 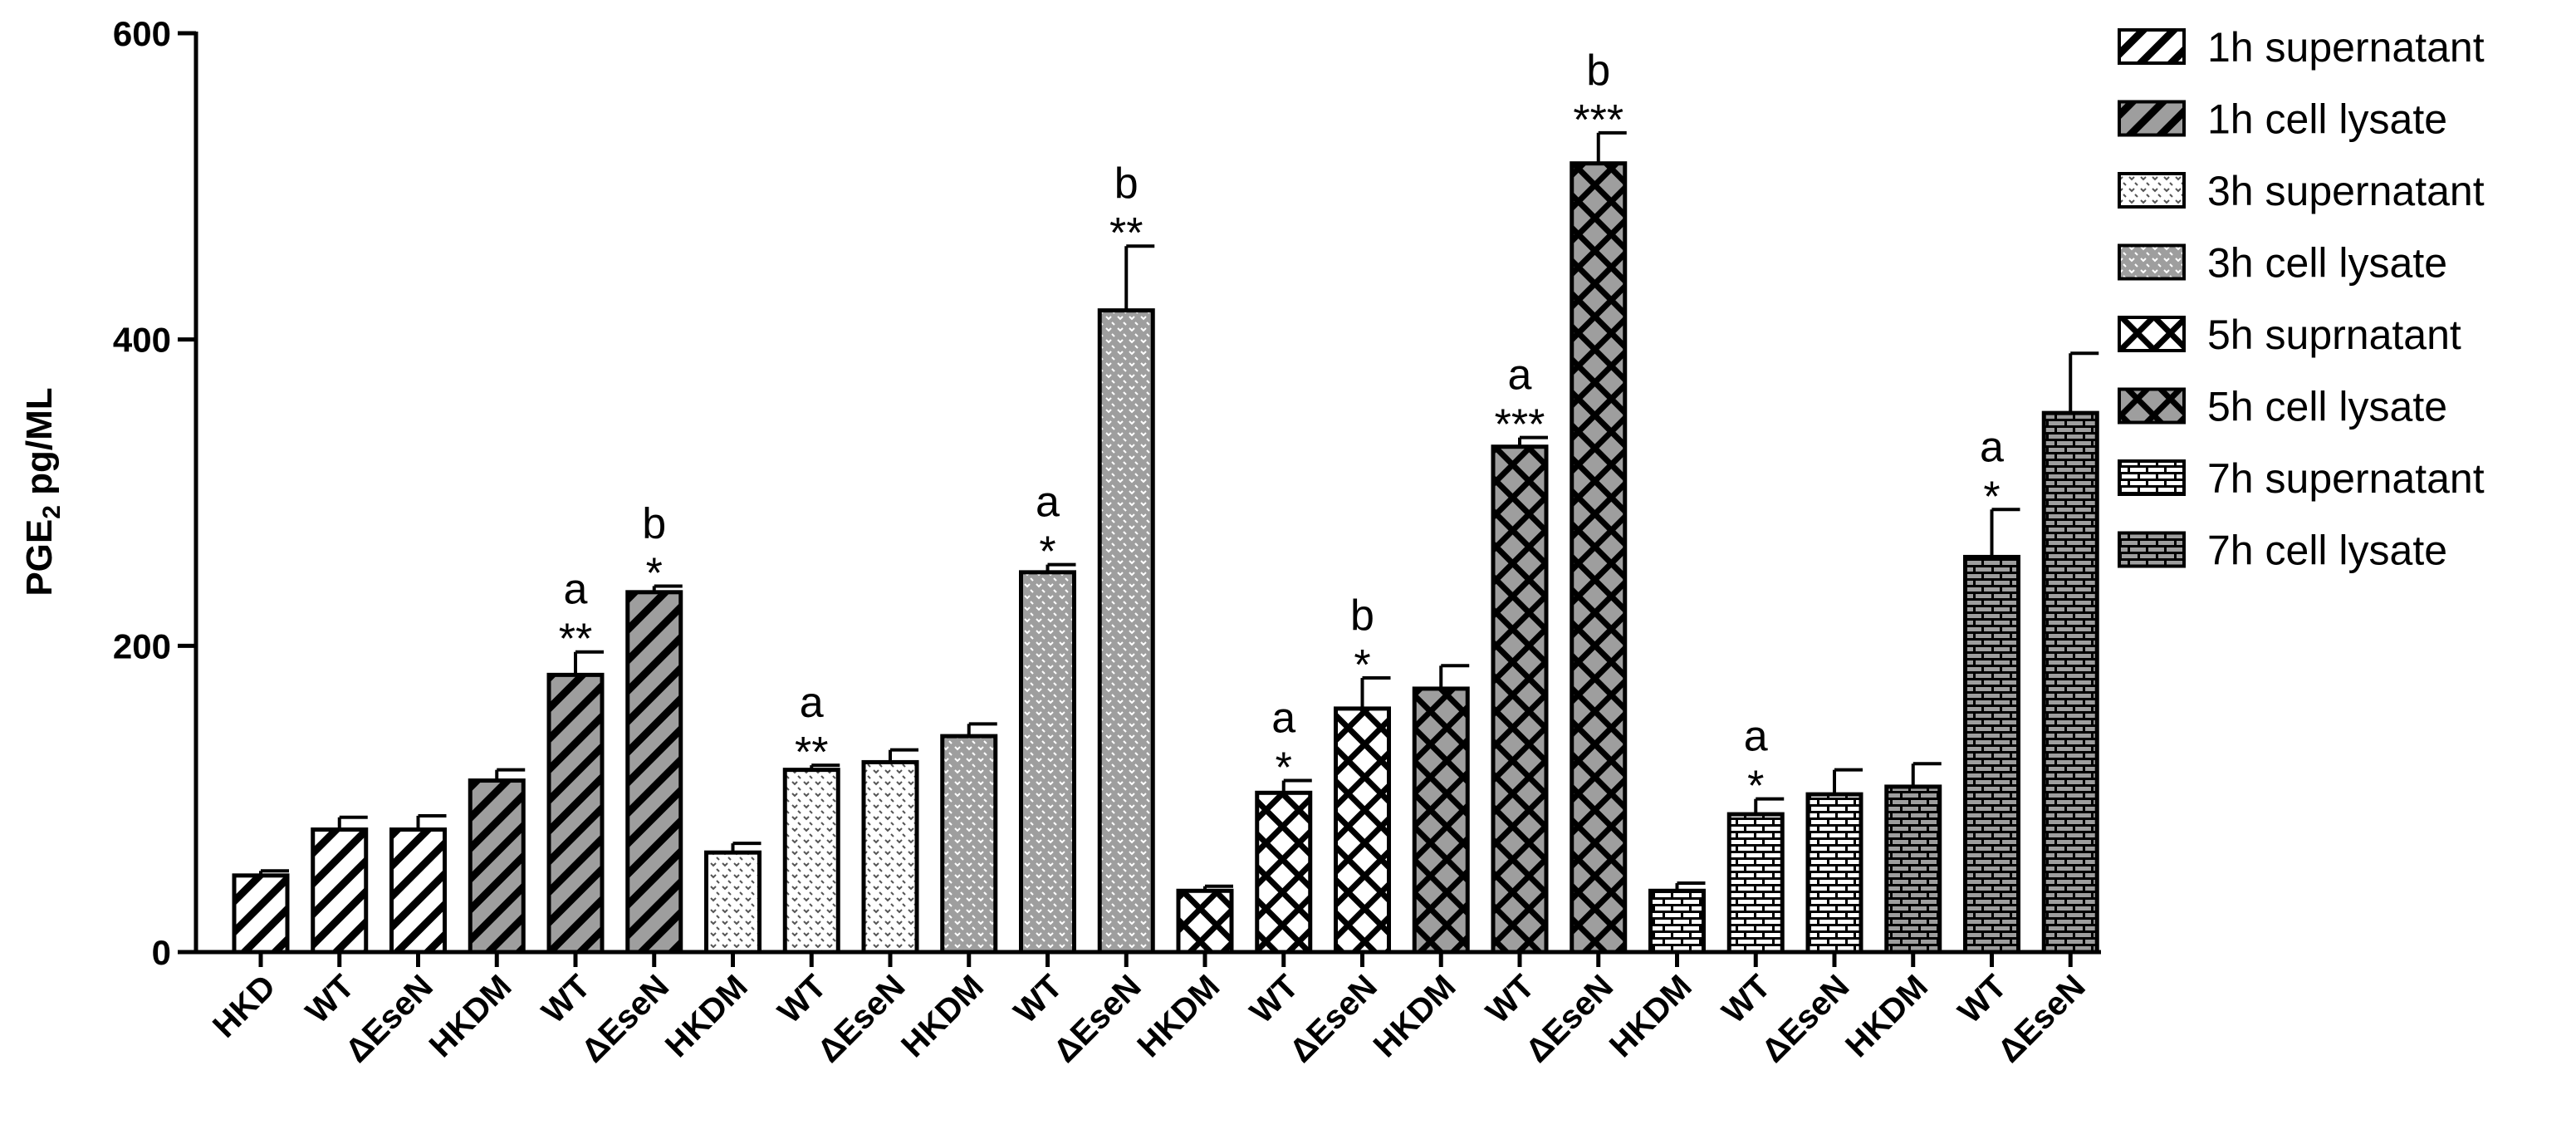 I want to click on legend-label: 1h supernatant, so click(x=2346, y=48).